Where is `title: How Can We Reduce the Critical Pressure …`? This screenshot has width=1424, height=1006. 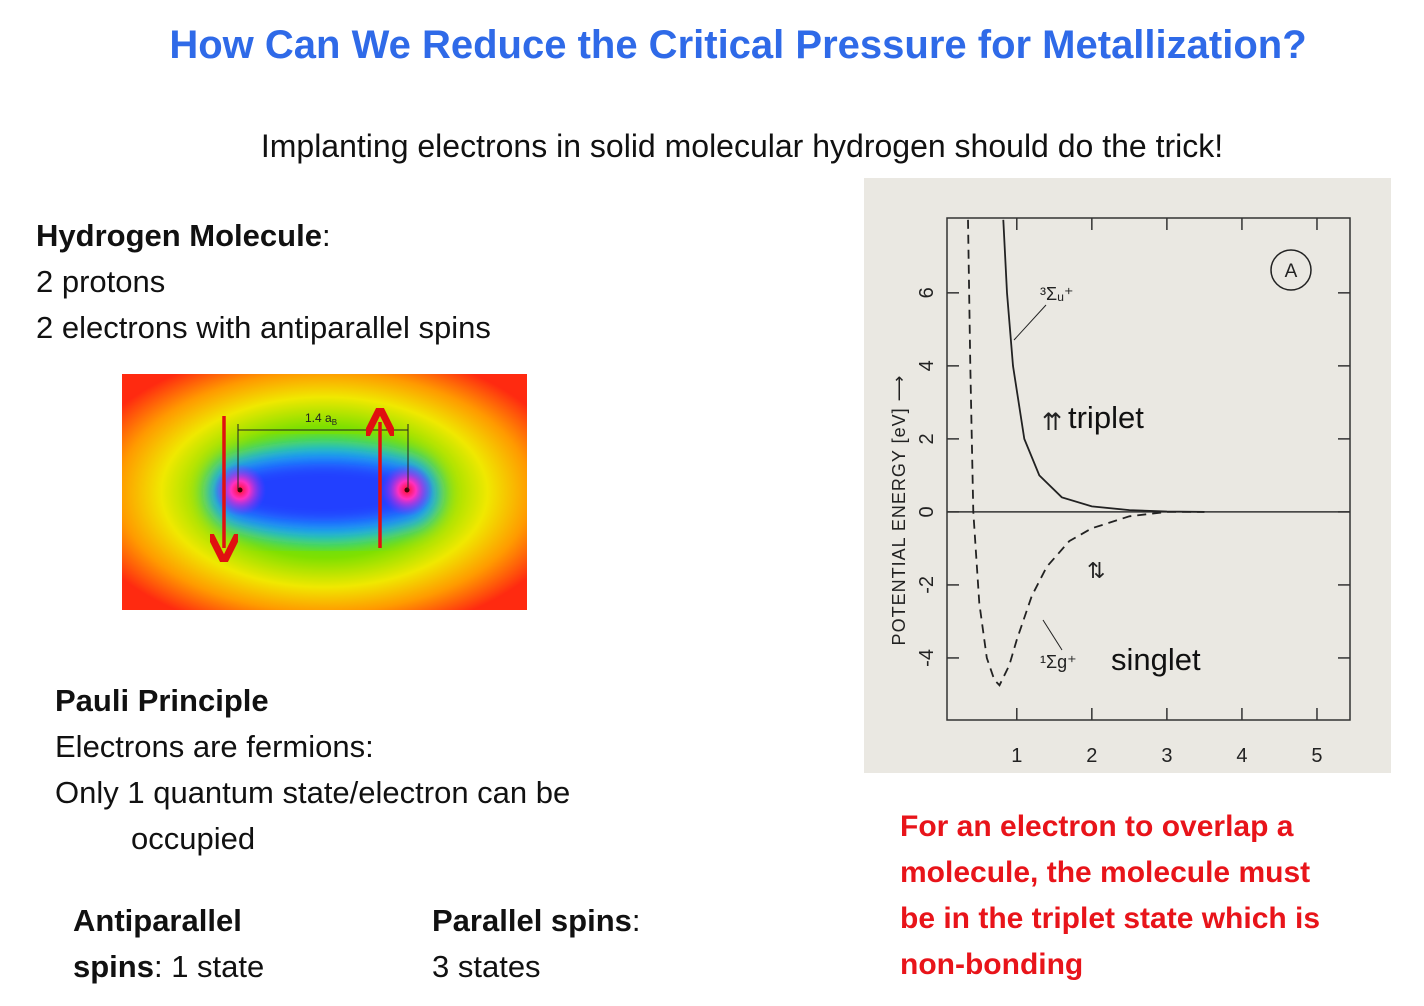 title: How Can We Reduce the Critical Pressure … is located at coordinates (737, 45).